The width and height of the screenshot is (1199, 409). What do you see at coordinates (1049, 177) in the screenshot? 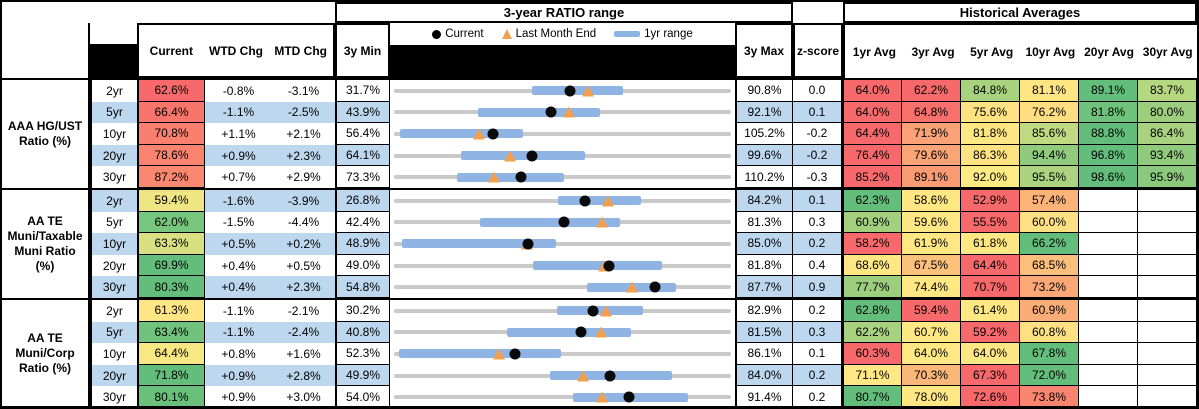
I see `avg-cell-10yr-avg: 95.5%` at bounding box center [1049, 177].